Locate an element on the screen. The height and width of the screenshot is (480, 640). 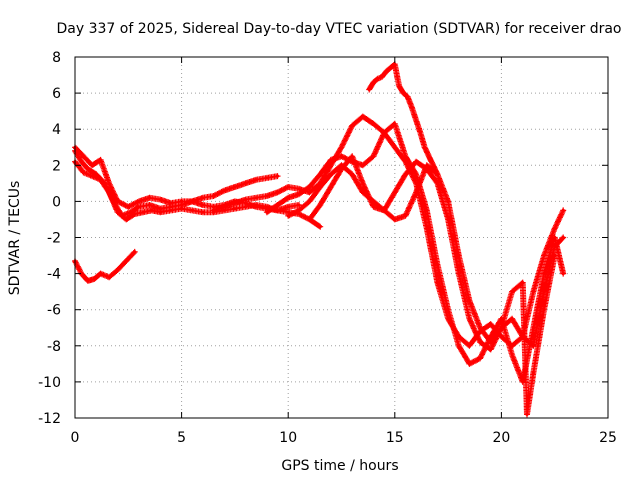
x-tick-label: 20 is located at coordinates (501, 438).